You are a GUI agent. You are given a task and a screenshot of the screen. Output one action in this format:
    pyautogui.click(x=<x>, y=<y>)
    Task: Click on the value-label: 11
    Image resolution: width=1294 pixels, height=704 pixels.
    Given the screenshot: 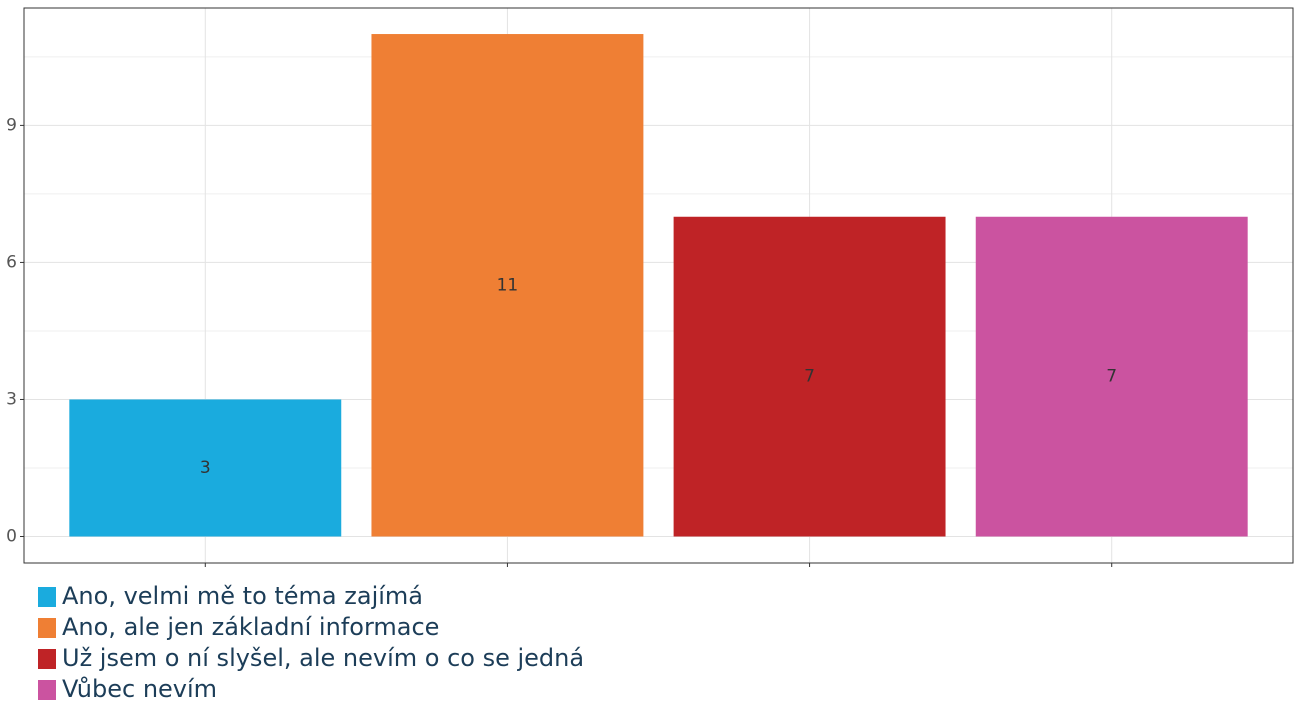 What is the action you would take?
    pyautogui.click(x=508, y=285)
    